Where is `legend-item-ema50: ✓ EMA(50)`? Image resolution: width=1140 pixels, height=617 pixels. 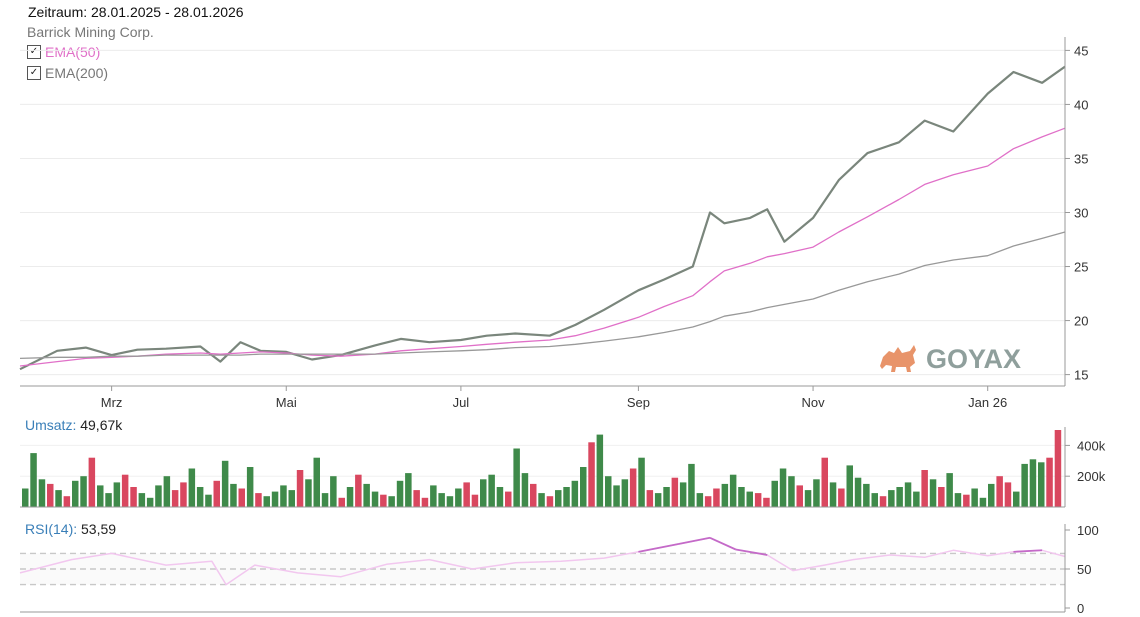 legend-item-ema50: ✓ EMA(50) is located at coordinates (63, 52).